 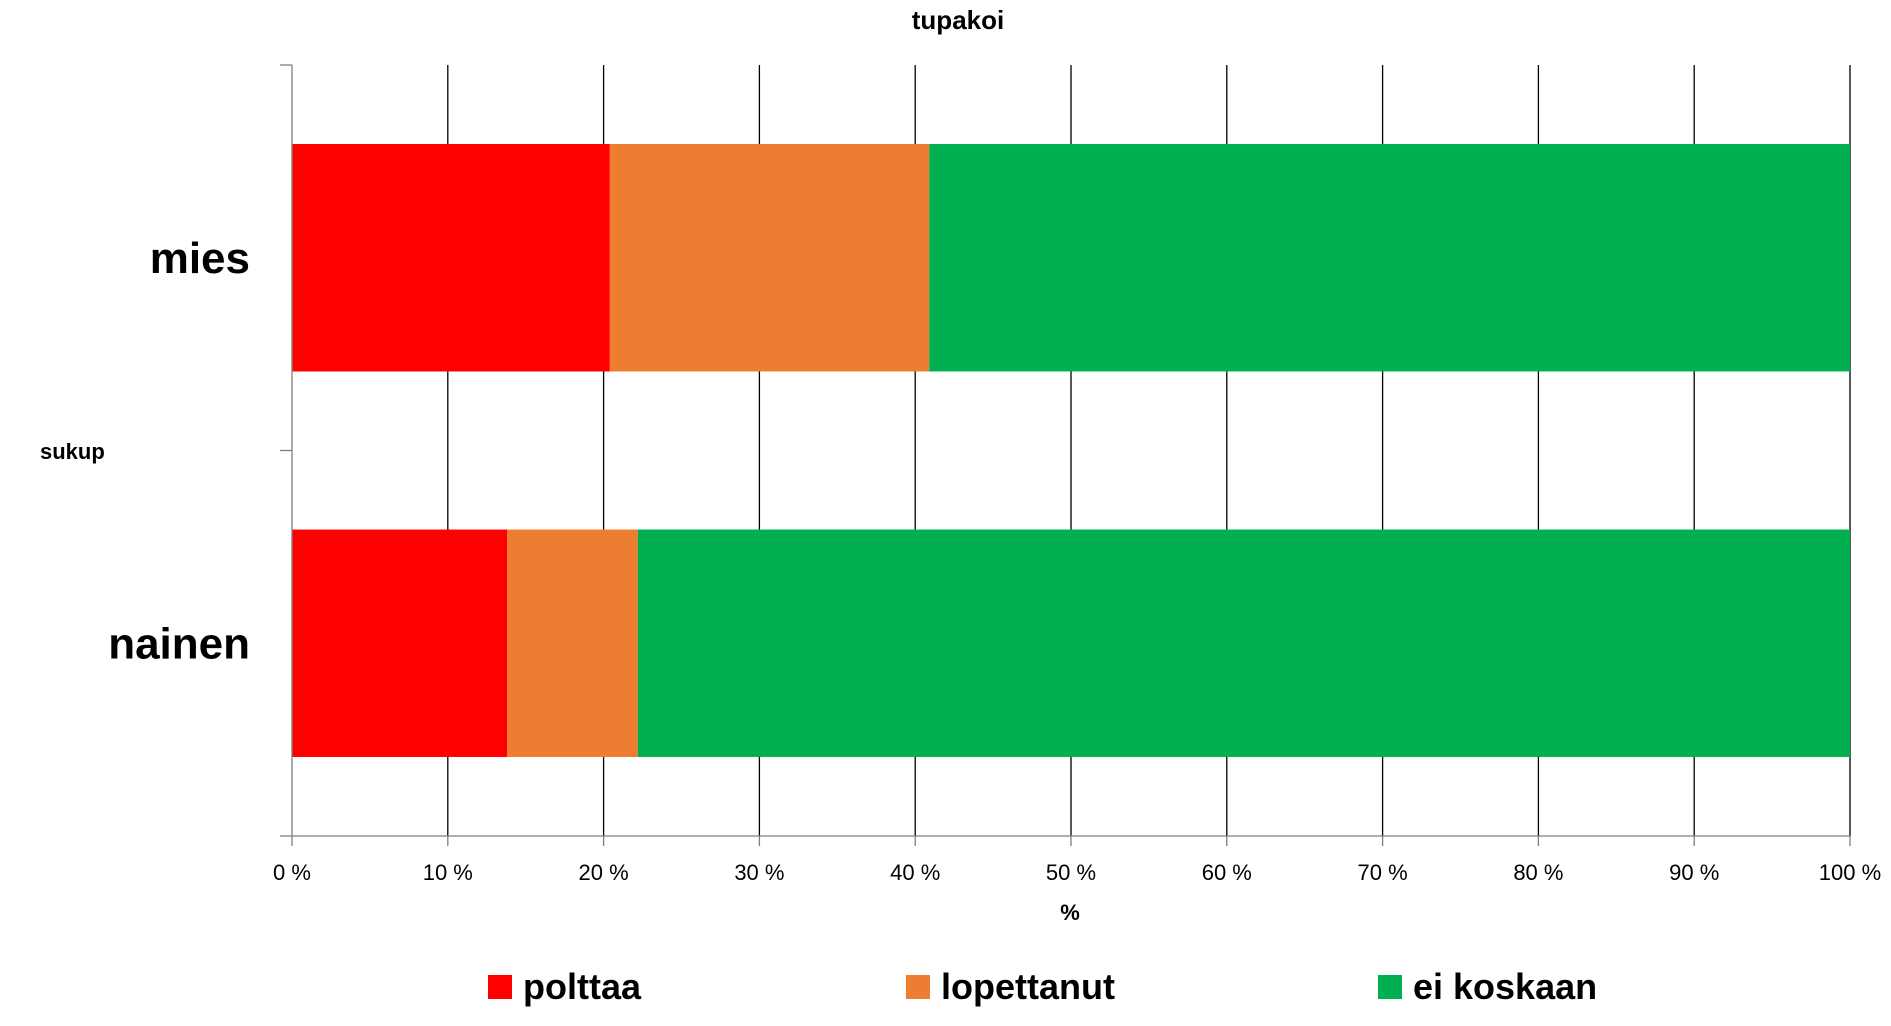 What do you see at coordinates (1850, 872) in the screenshot?
I see `x-tick-label: 100 %` at bounding box center [1850, 872].